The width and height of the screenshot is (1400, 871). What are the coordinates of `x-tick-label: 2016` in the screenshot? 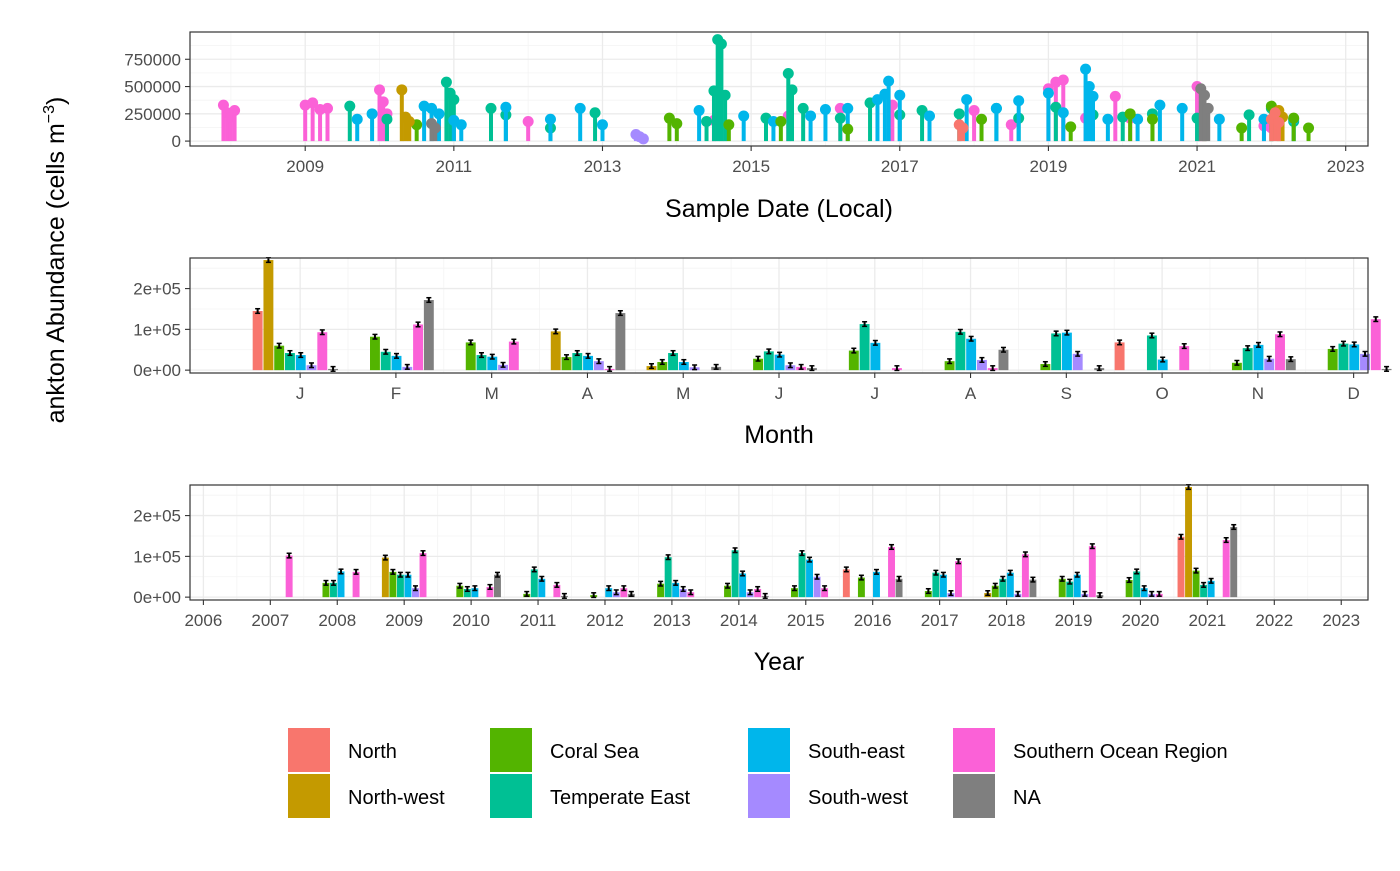 It's located at (873, 620).